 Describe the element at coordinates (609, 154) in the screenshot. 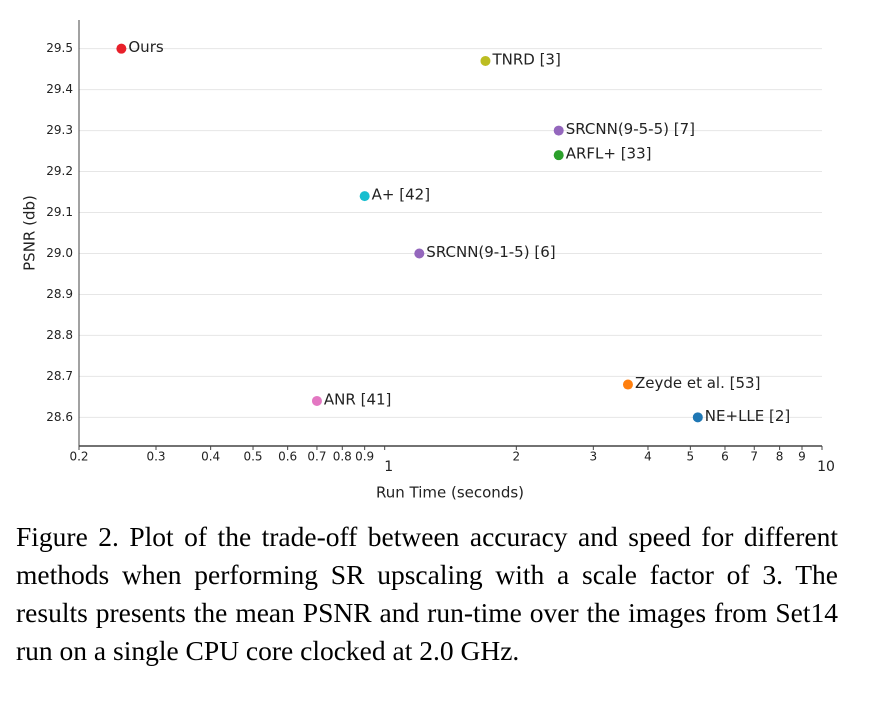

I see `point-label: ARFL+ [33]` at that location.